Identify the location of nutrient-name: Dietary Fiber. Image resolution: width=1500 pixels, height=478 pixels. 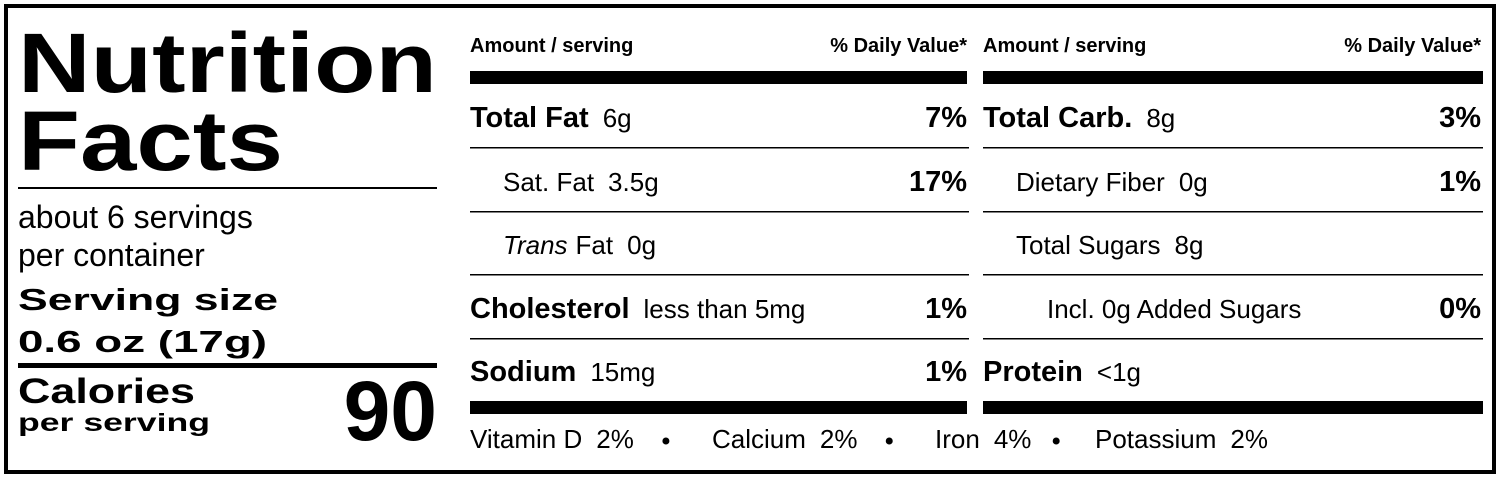
(1090, 182).